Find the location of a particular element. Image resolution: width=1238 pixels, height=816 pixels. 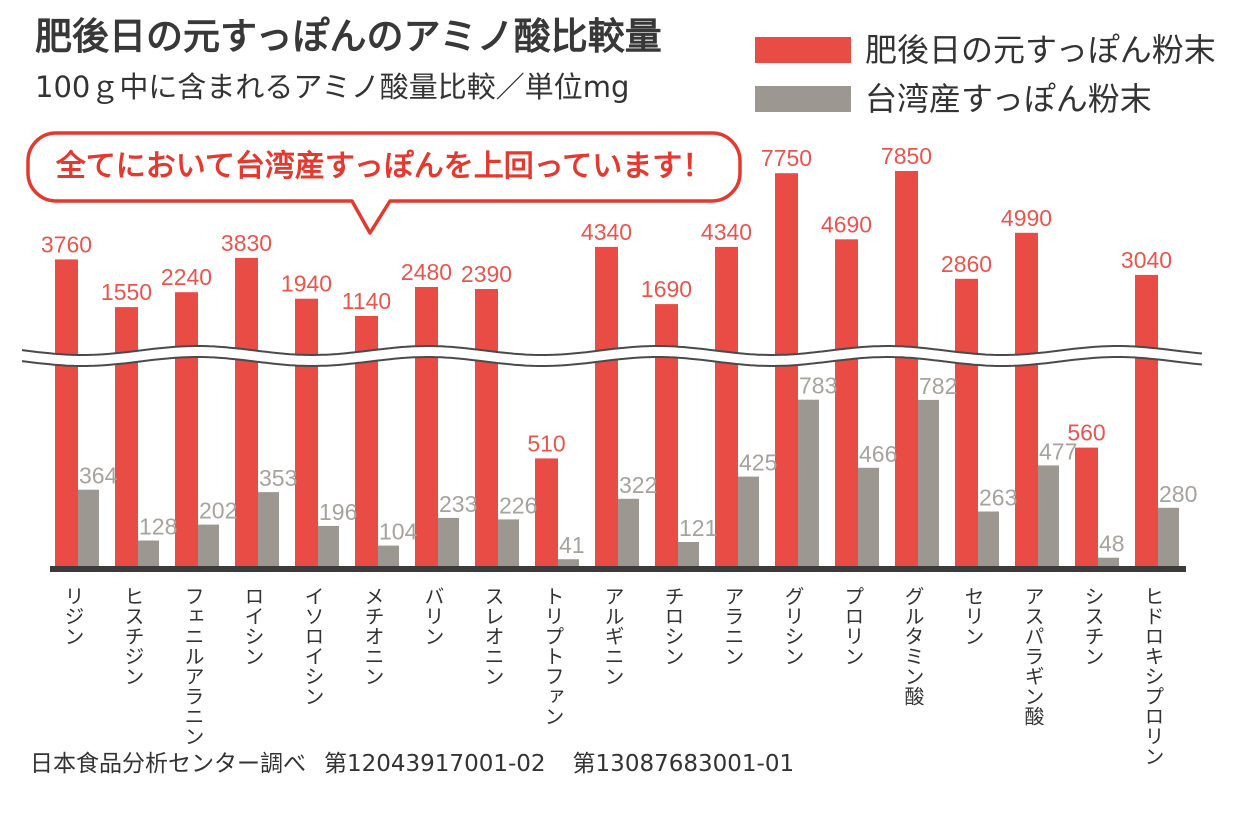

taiwan-value-label-5: 196 is located at coordinates (338, 512).